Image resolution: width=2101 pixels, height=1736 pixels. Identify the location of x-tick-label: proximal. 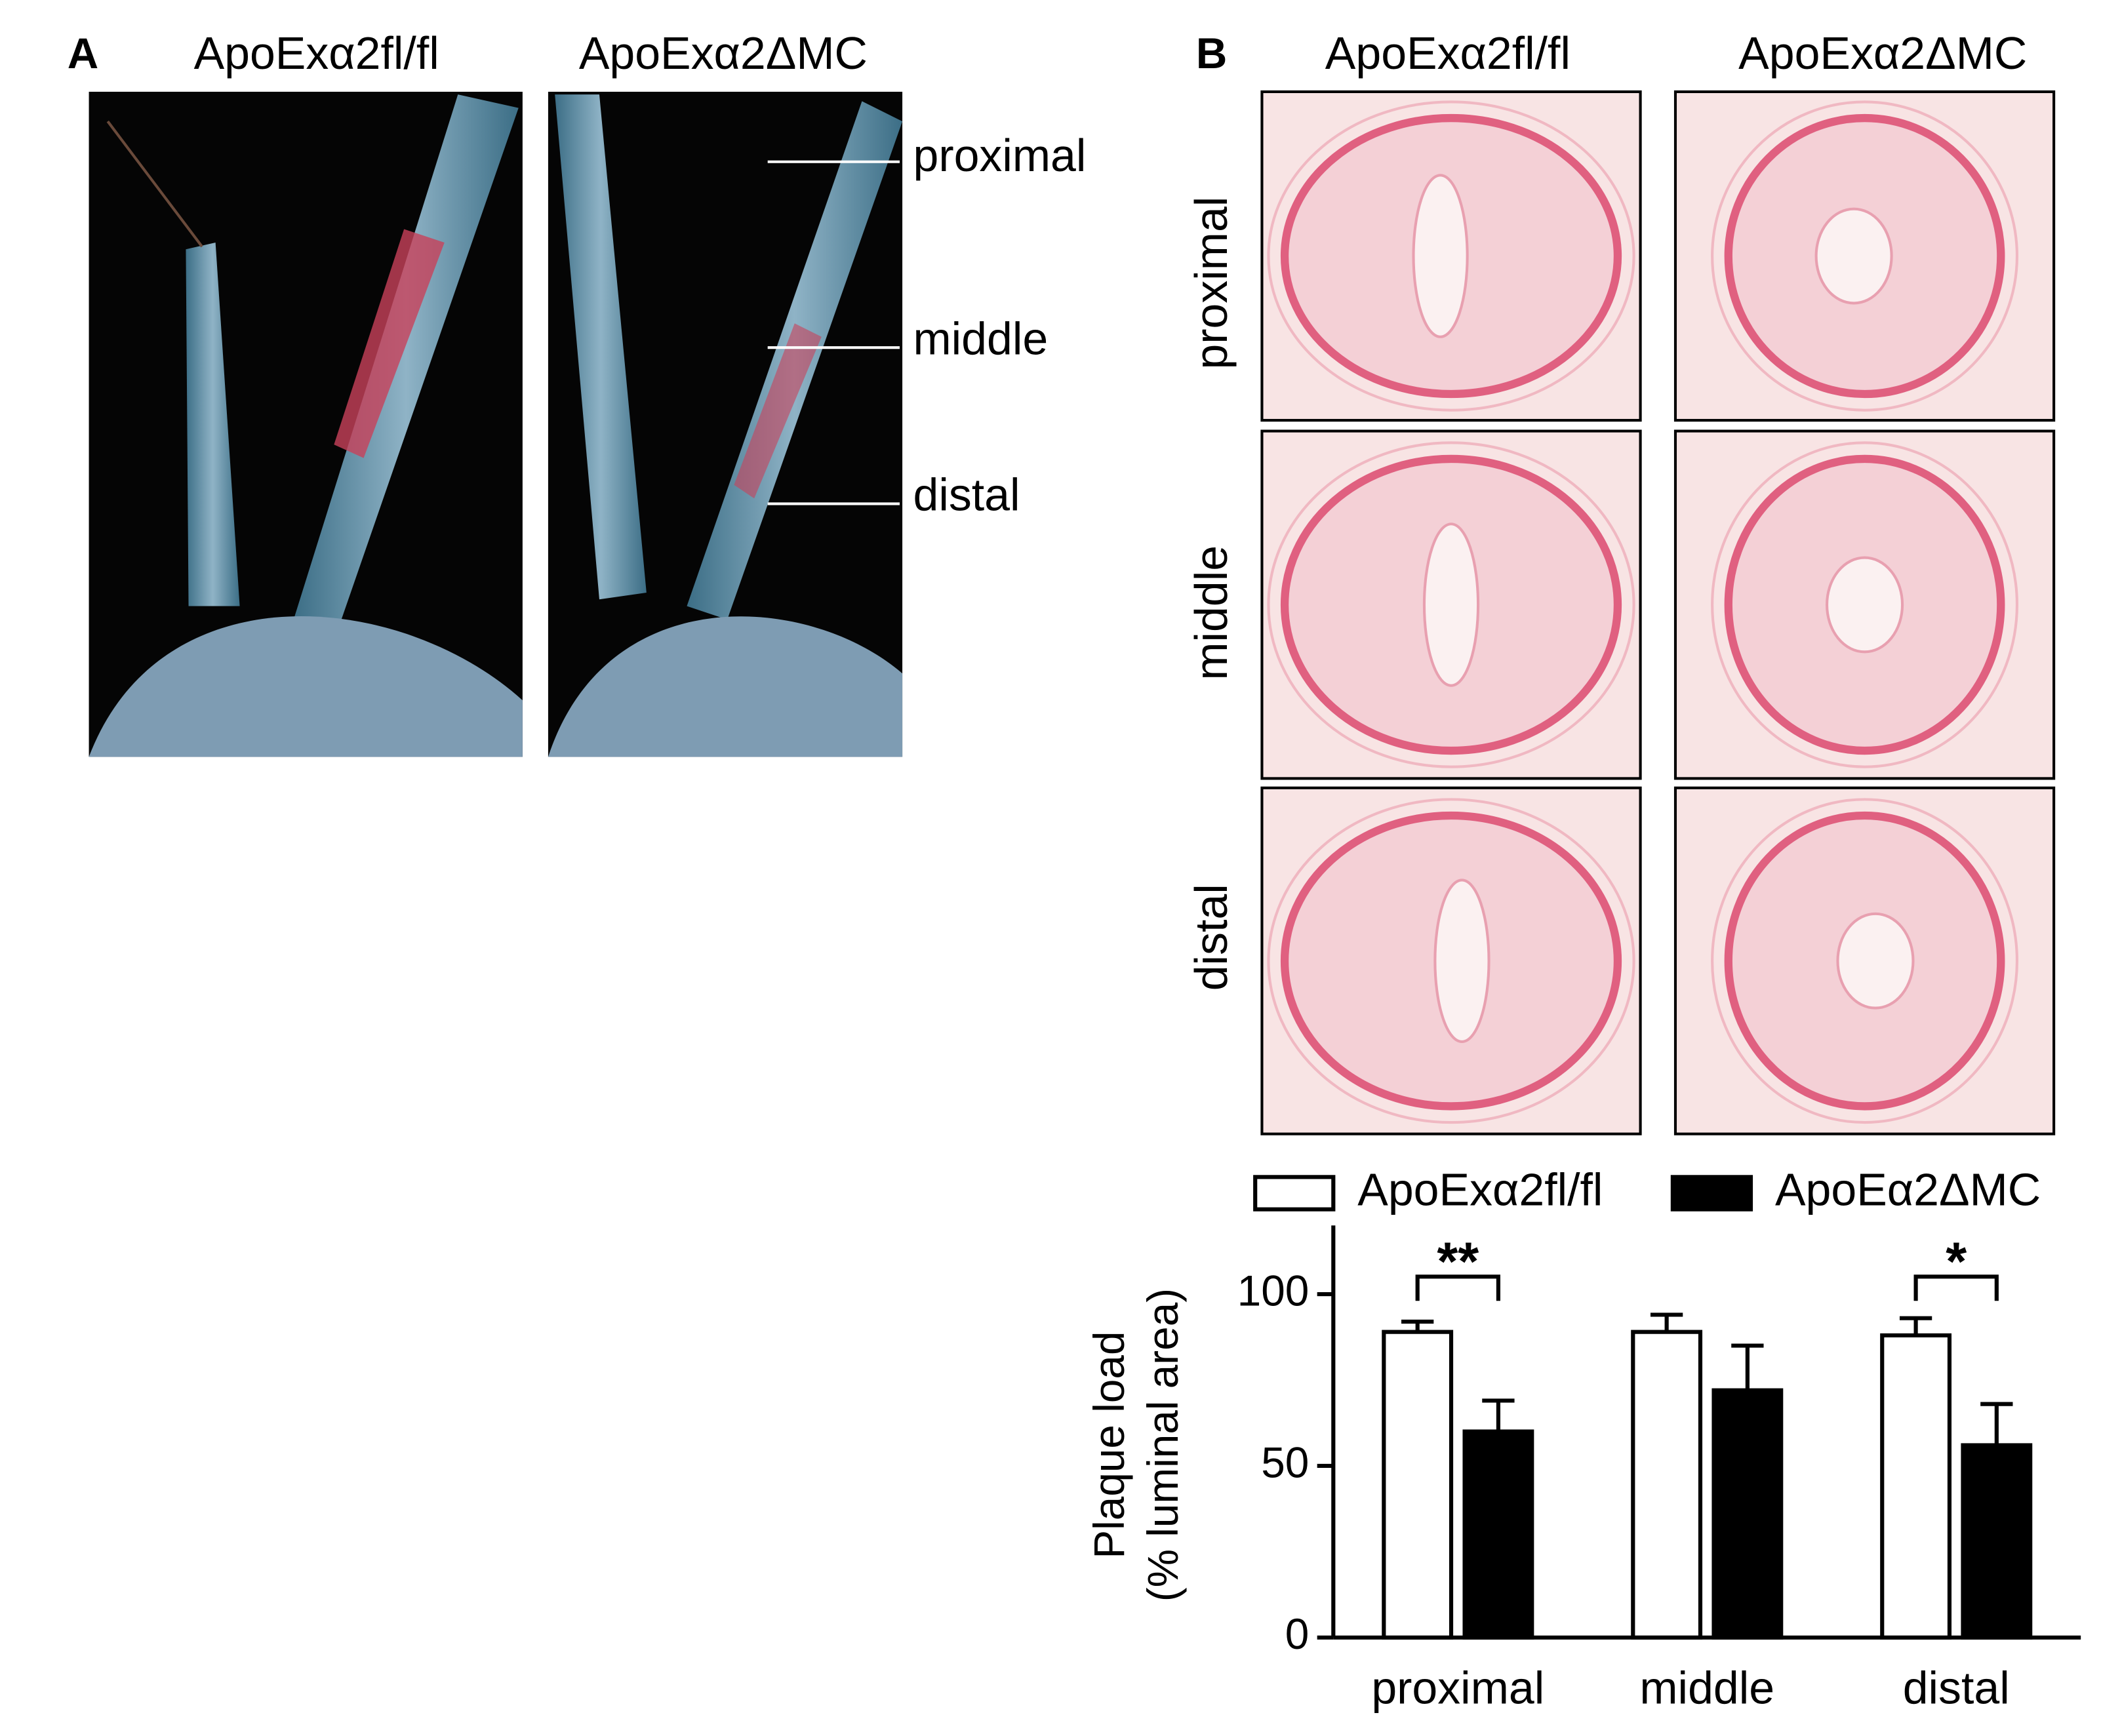
(1457, 1687).